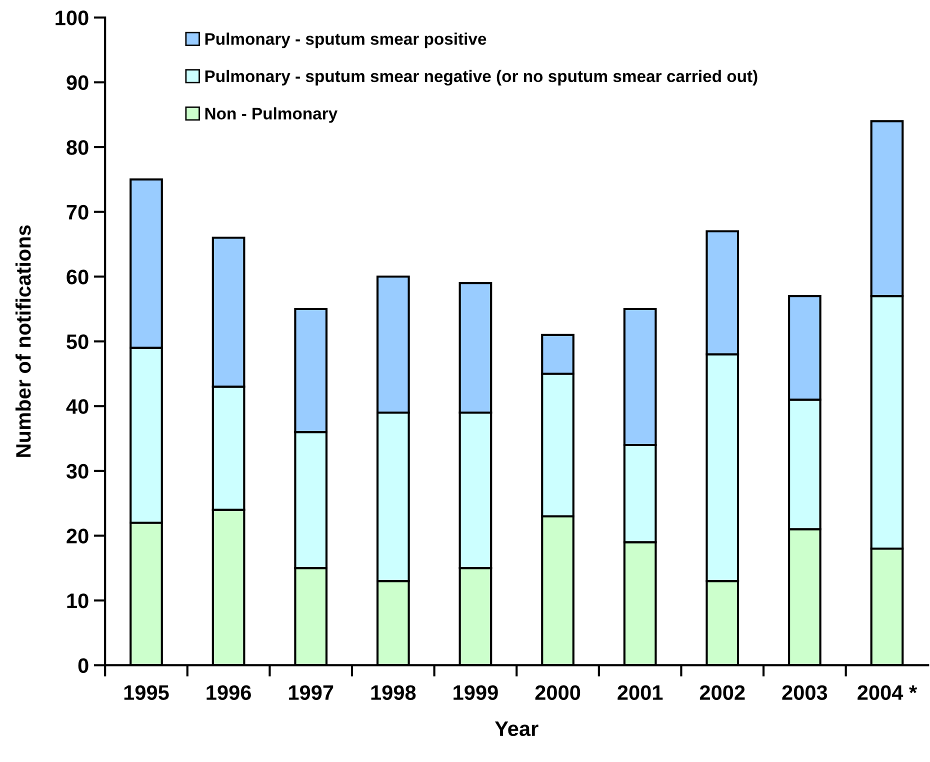 The width and height of the screenshot is (930, 762). Describe the element at coordinates (393, 692) in the screenshot. I see `x-tick-label: 1998` at that location.